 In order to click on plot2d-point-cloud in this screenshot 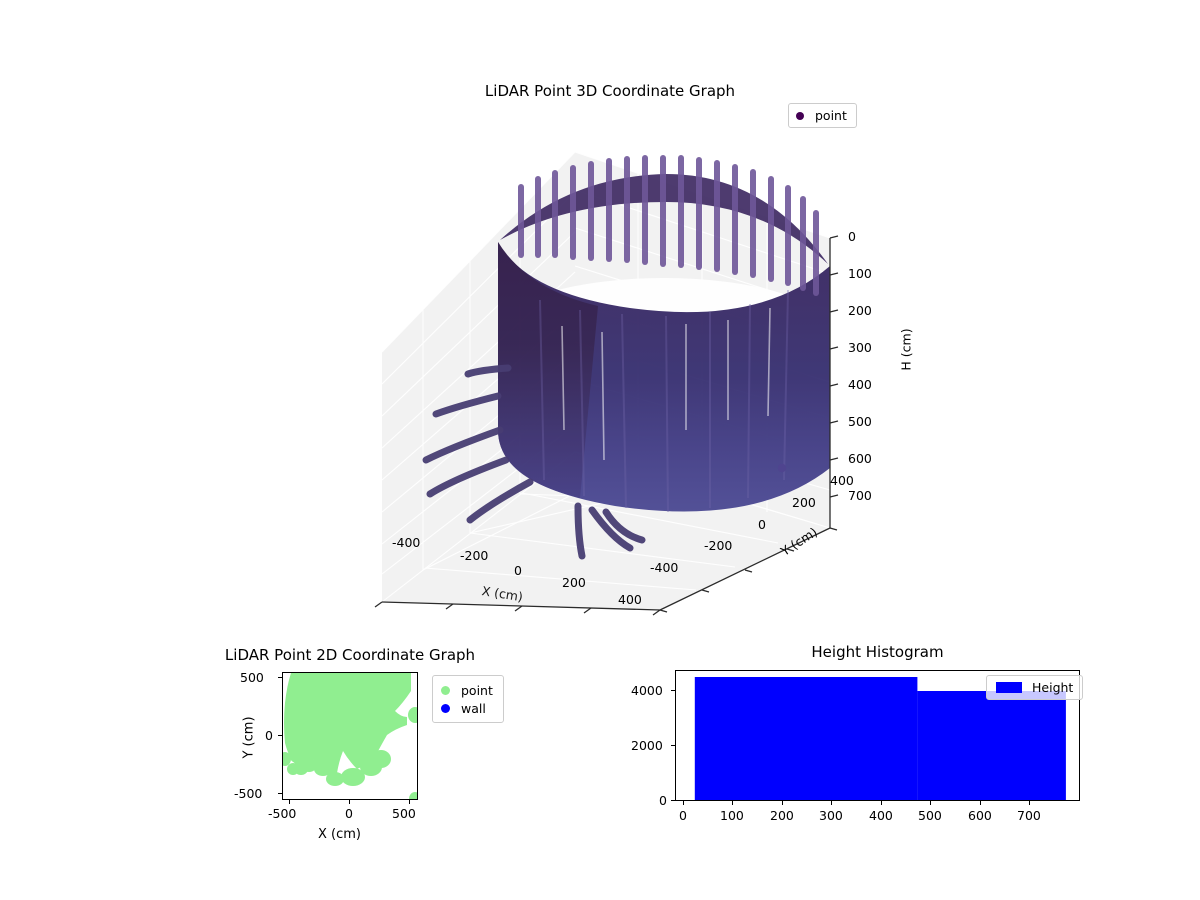, I will do `click(350, 736)`.